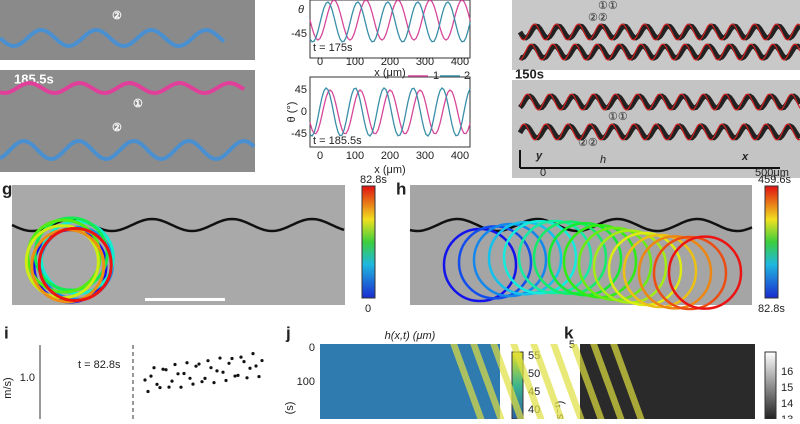 Image resolution: width=800 pixels, height=424 pixels. What do you see at coordinates (138, 104) in the screenshot?
I see `label: ①` at bounding box center [138, 104].